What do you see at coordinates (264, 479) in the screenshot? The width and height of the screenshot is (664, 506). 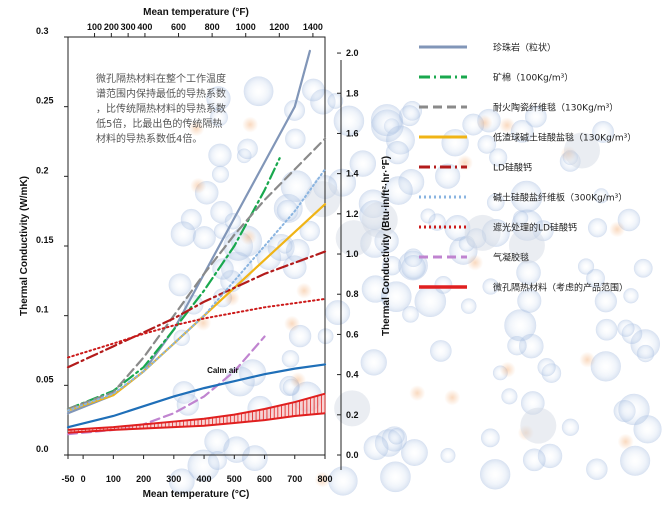 I see `x-tick-label: 600` at bounding box center [264, 479].